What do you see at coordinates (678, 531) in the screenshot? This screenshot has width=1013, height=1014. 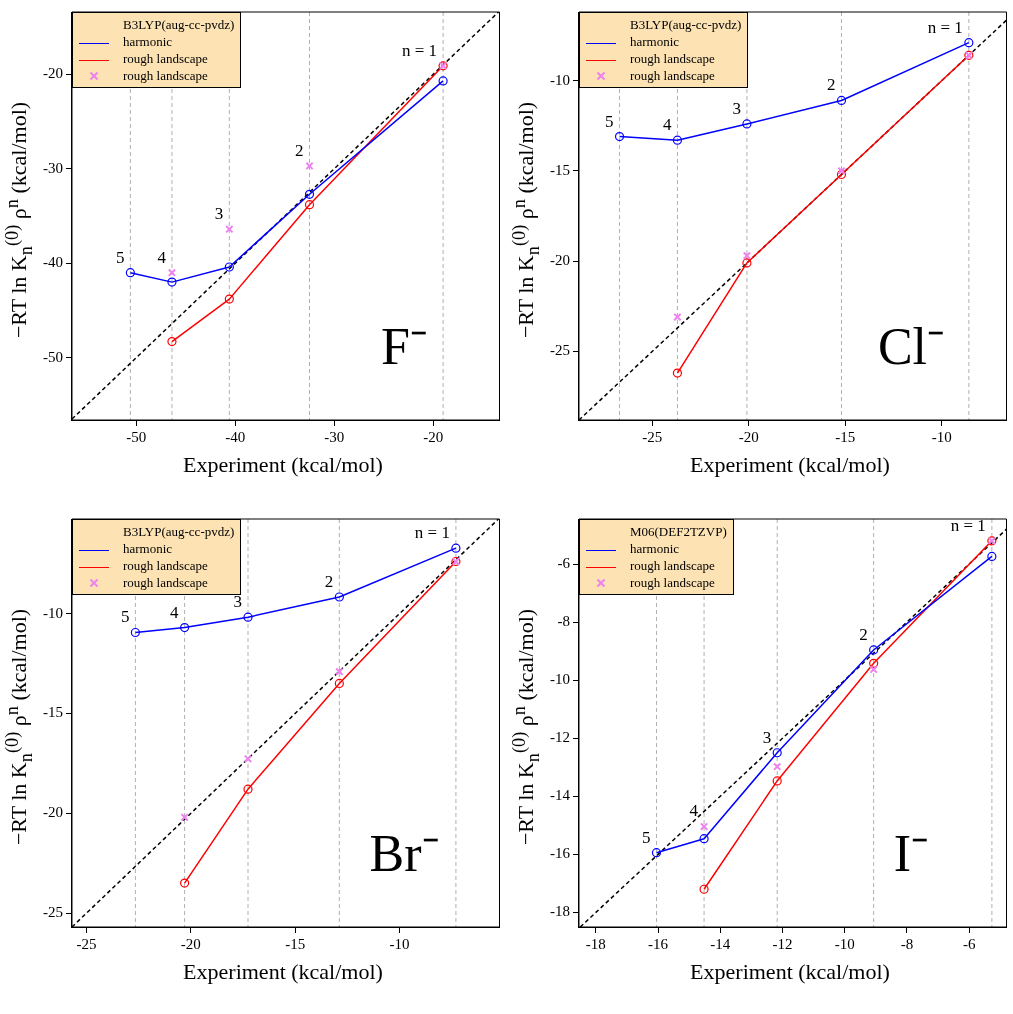 I see `legend-title: M06(DEF2TZVP)` at bounding box center [678, 531].